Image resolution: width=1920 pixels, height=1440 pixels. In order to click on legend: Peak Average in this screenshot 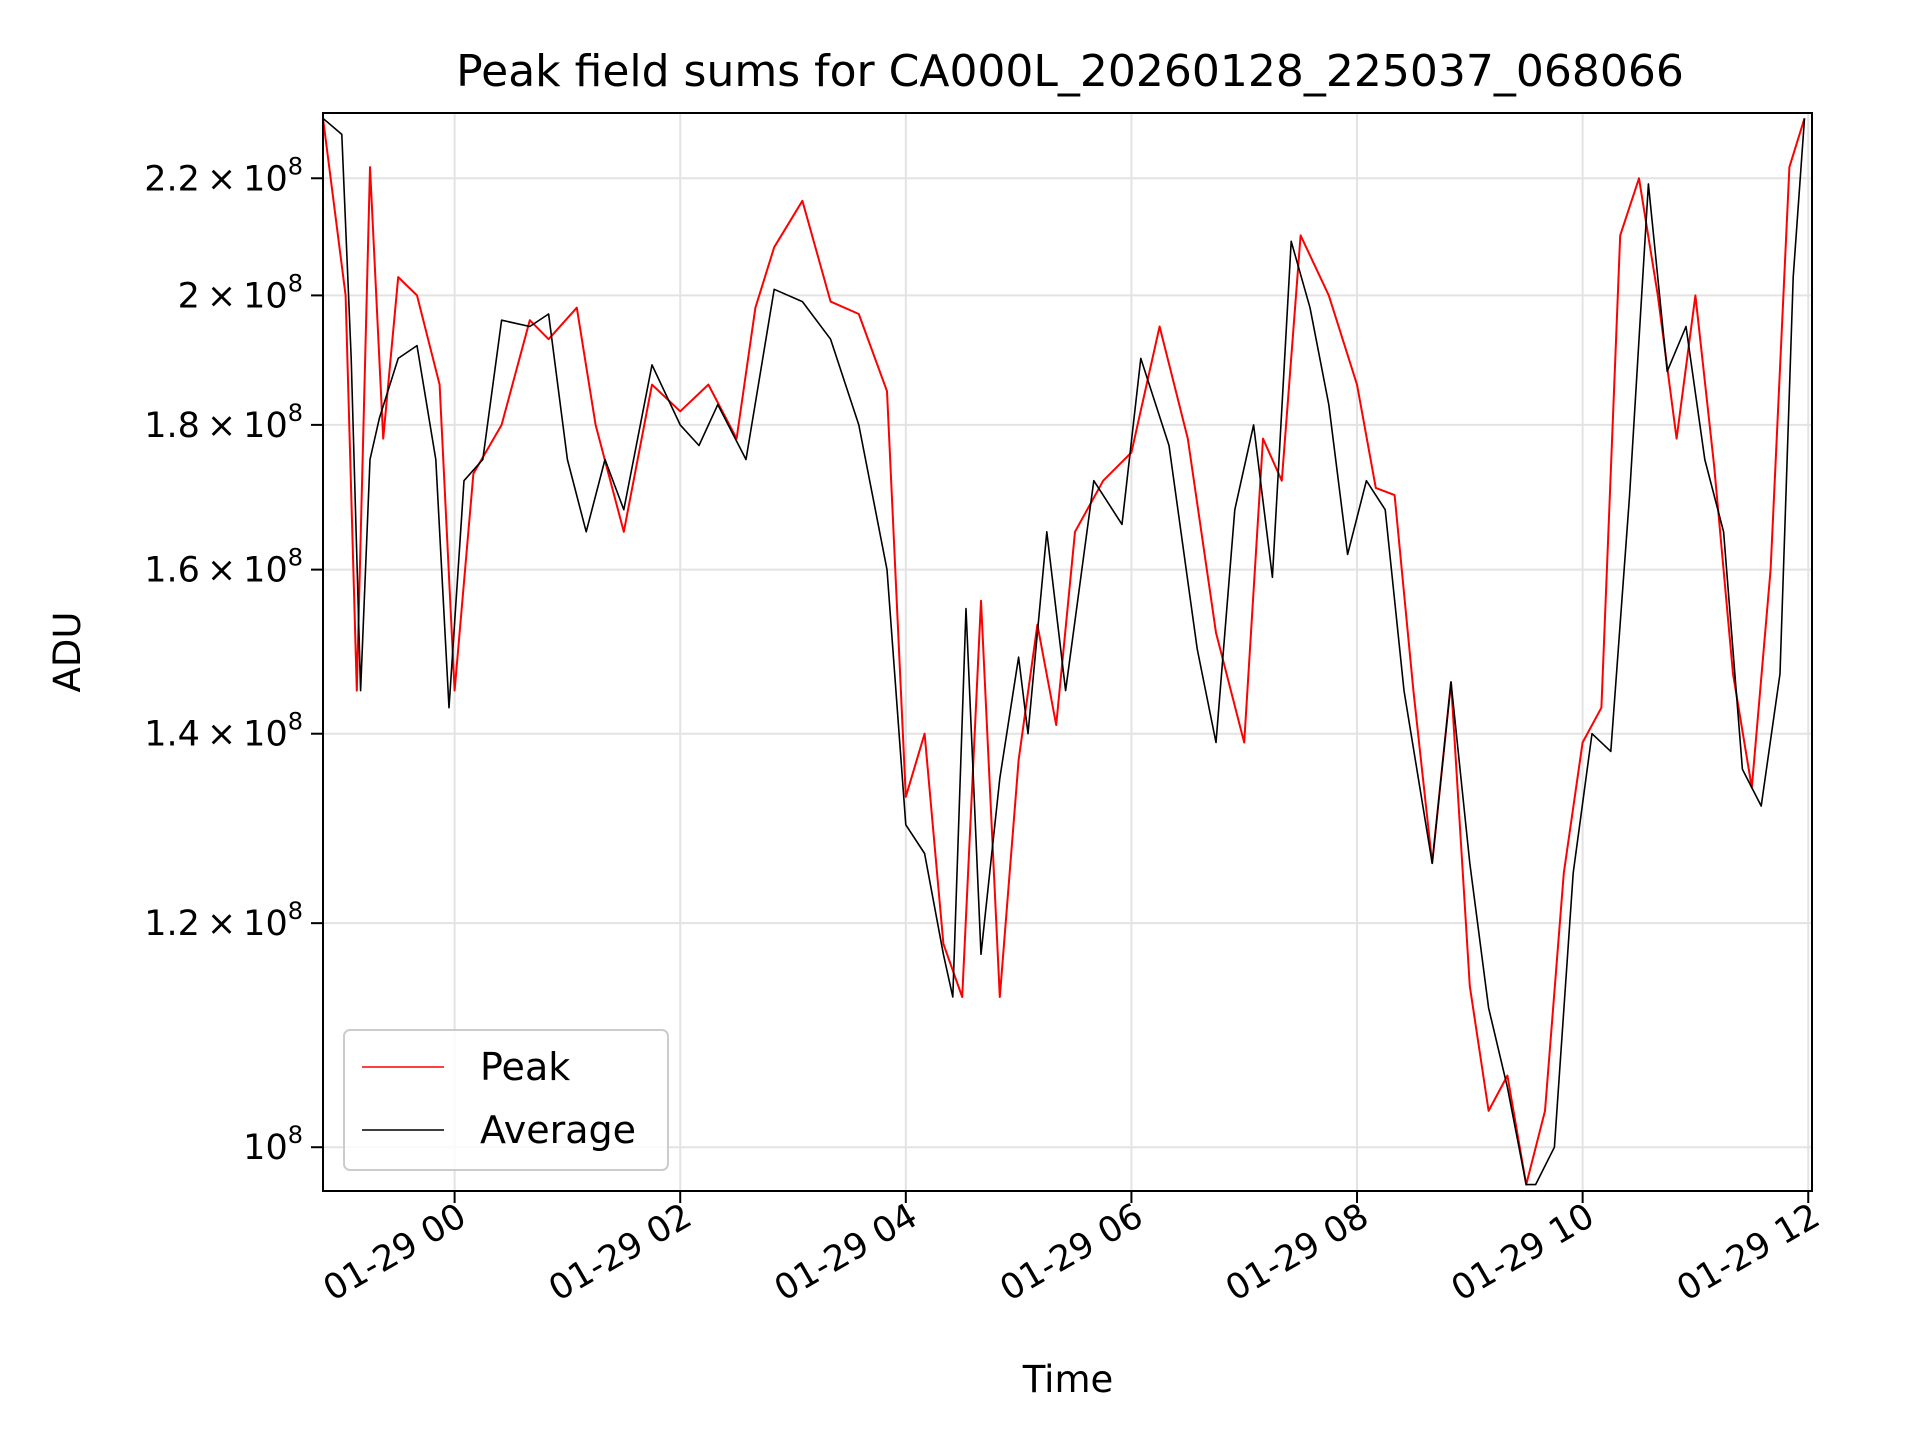, I will do `click(506, 1100)`.